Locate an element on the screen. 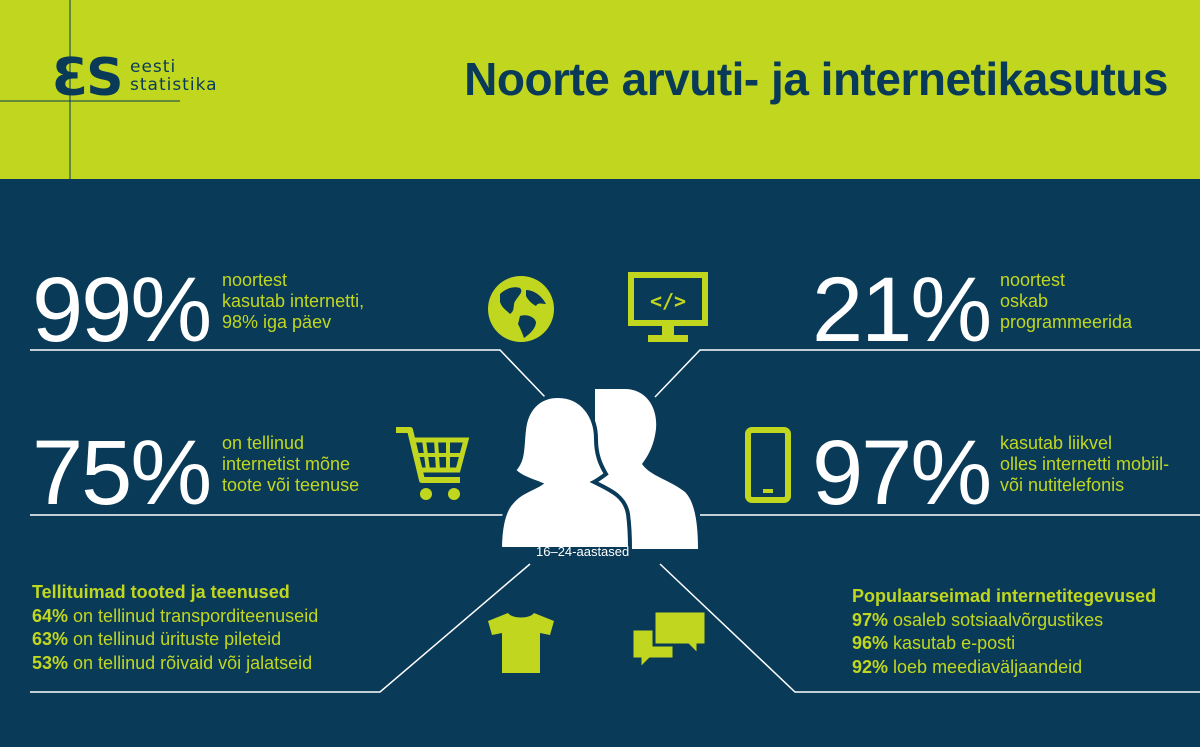 This screenshot has height=747, width=1200. globe-icon is located at coordinates (521, 309).